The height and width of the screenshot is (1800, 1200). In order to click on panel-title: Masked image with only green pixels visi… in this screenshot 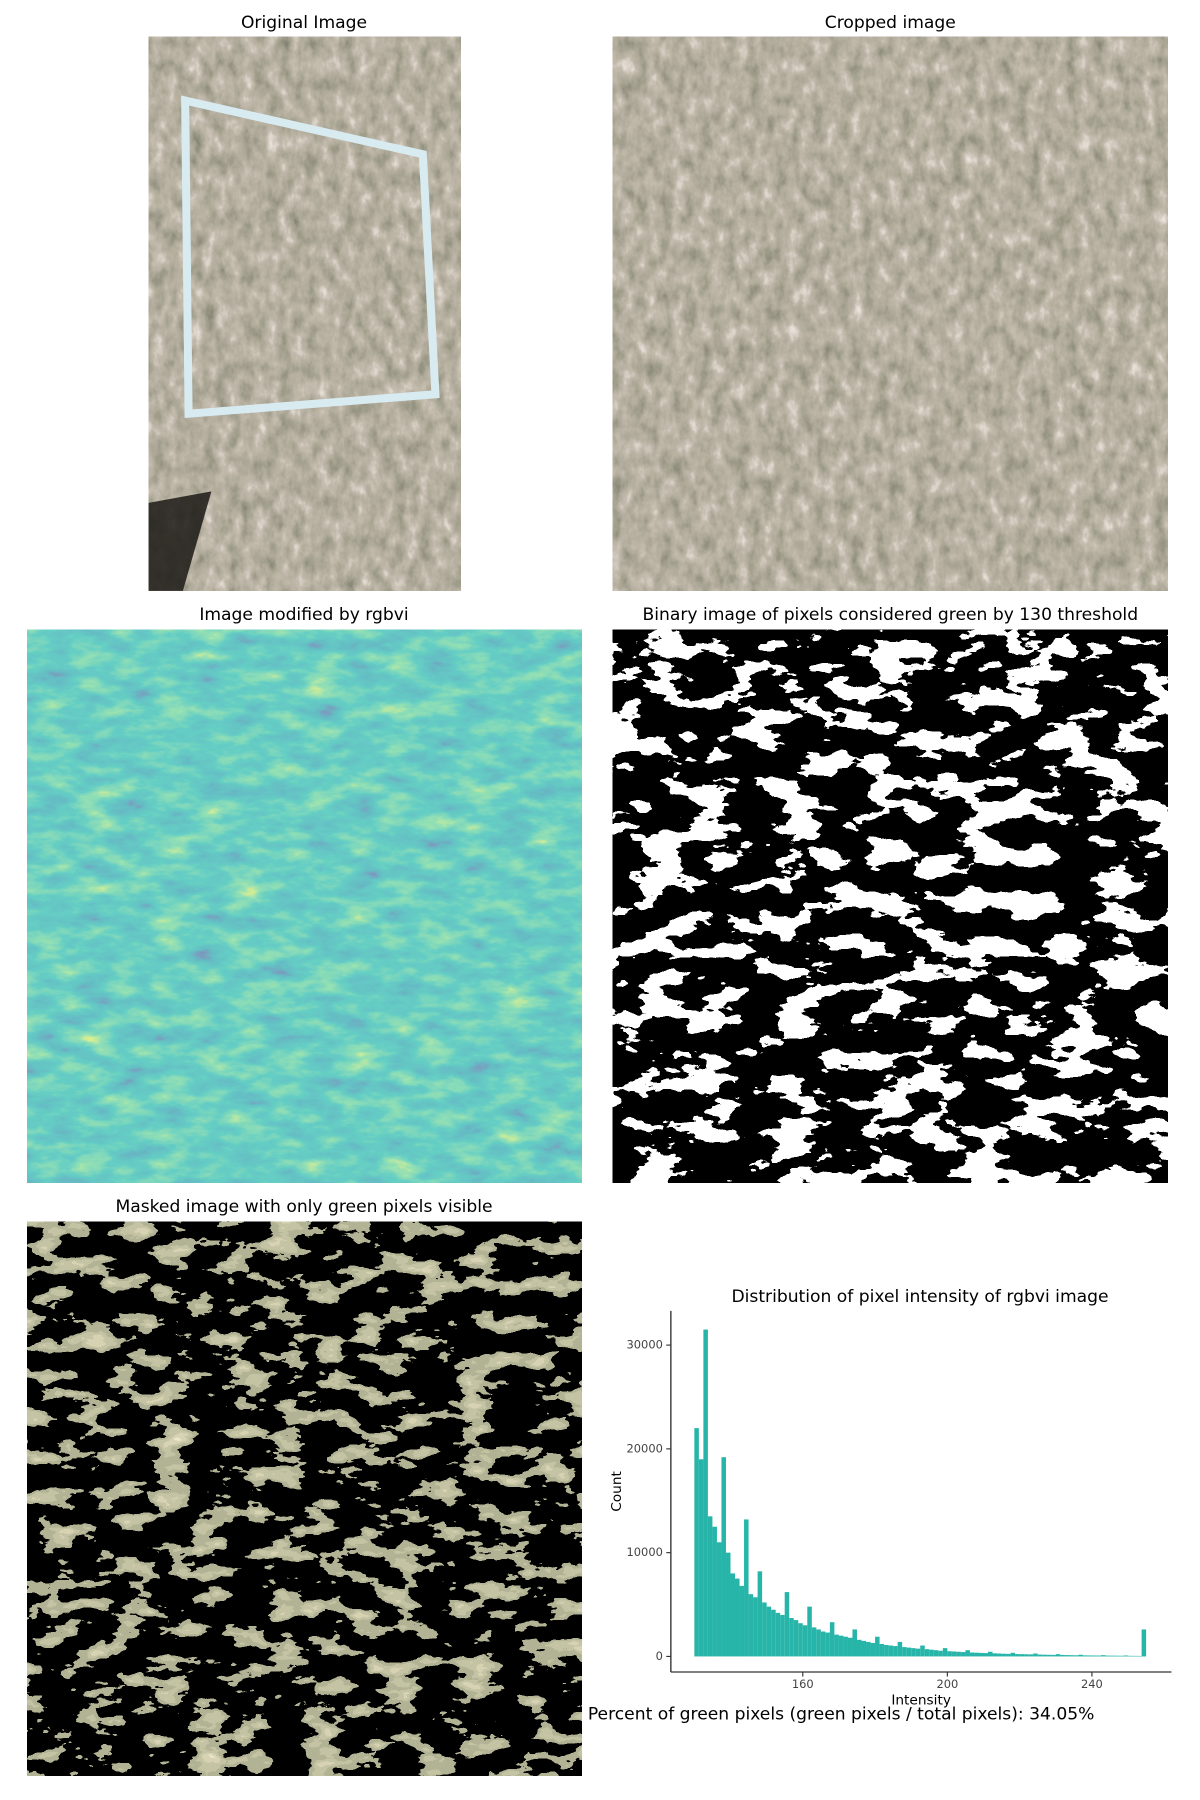, I will do `click(303, 1207)`.